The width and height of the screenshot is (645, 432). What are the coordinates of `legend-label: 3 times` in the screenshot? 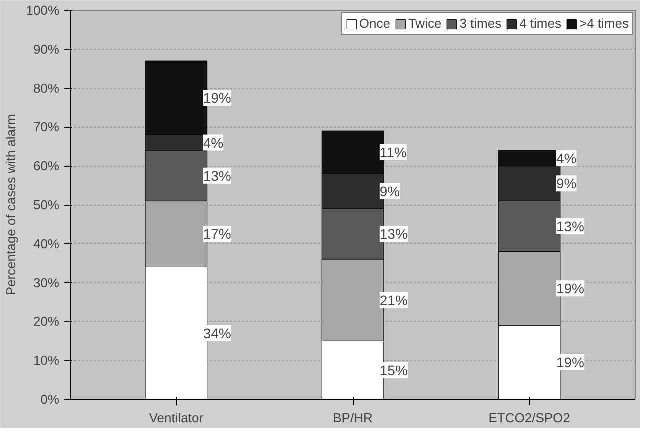 It's located at (481, 23).